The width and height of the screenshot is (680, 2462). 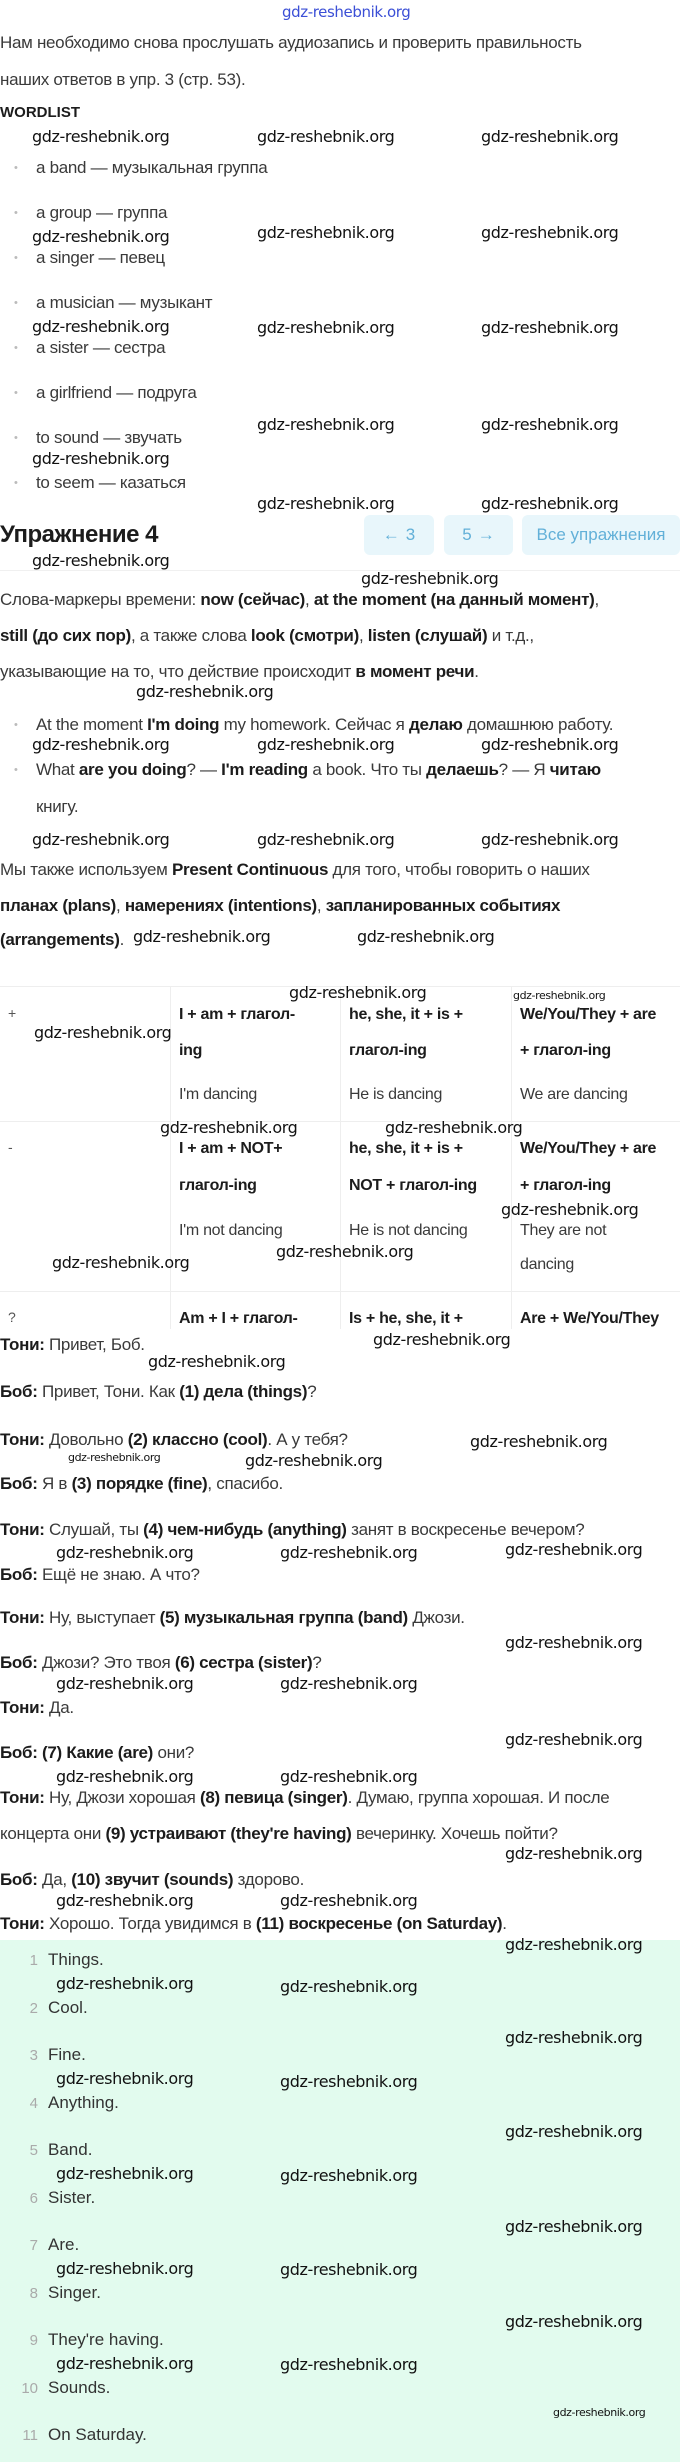 What do you see at coordinates (70, 2149) in the screenshot?
I see `answer-text: Band.` at bounding box center [70, 2149].